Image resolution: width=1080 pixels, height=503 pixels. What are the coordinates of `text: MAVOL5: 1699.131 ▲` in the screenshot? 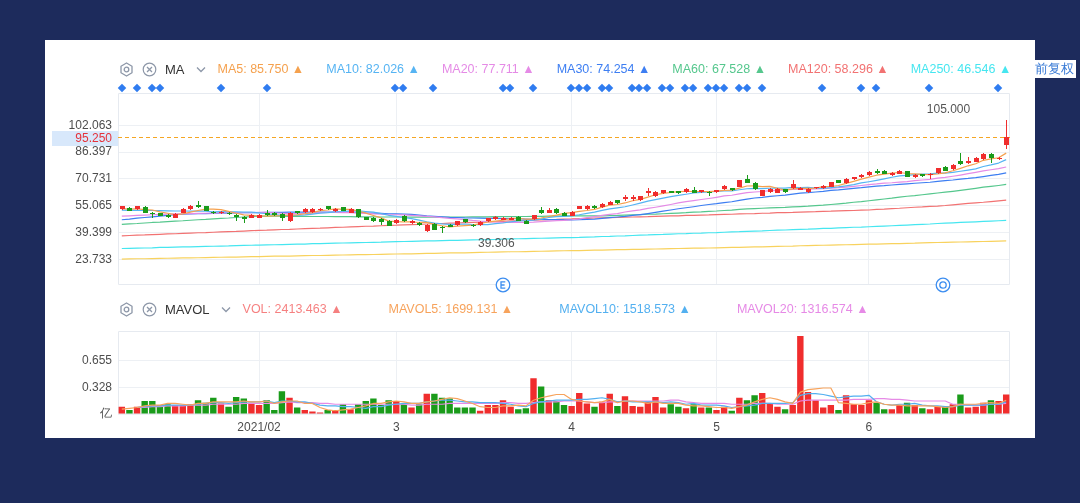 It's located at (451, 309).